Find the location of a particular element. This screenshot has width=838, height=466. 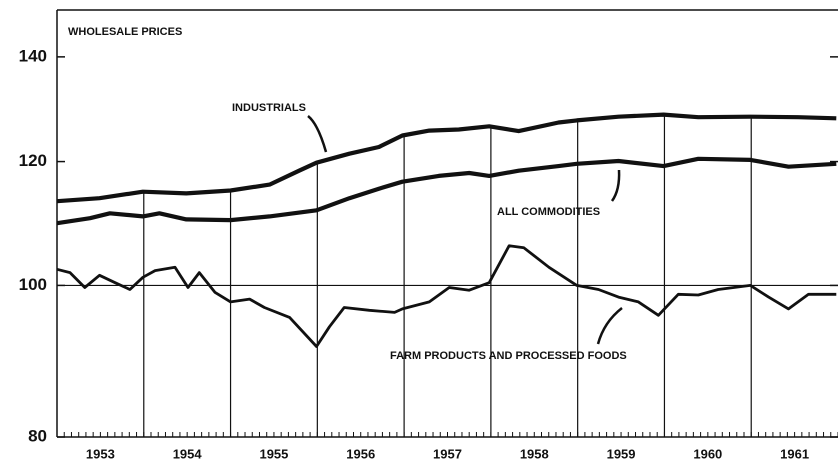

x-tick-label: 1956 is located at coordinates (360, 453).